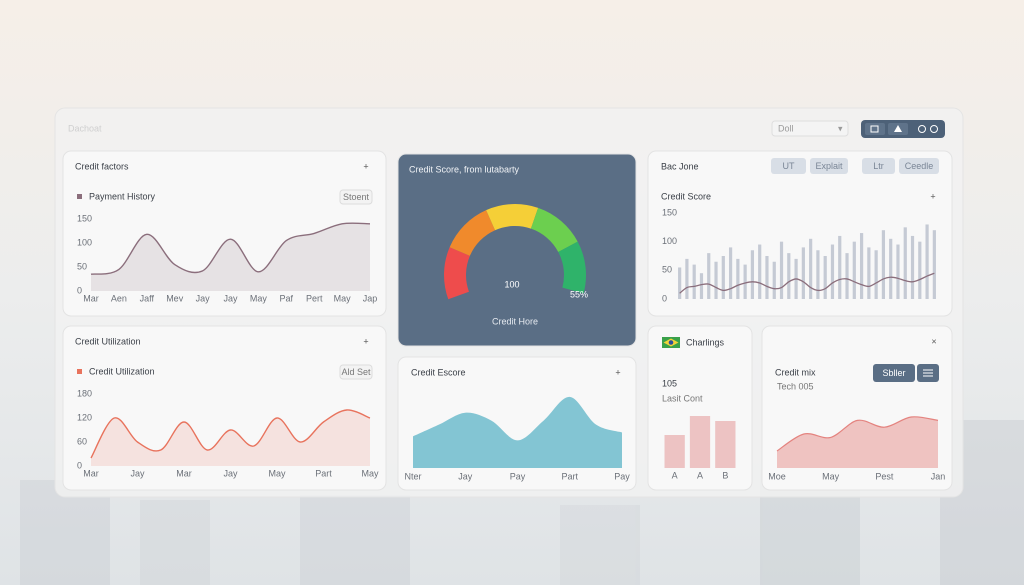 This screenshot has height=585, width=1024. I want to click on toolbar-button, so click(875, 129).